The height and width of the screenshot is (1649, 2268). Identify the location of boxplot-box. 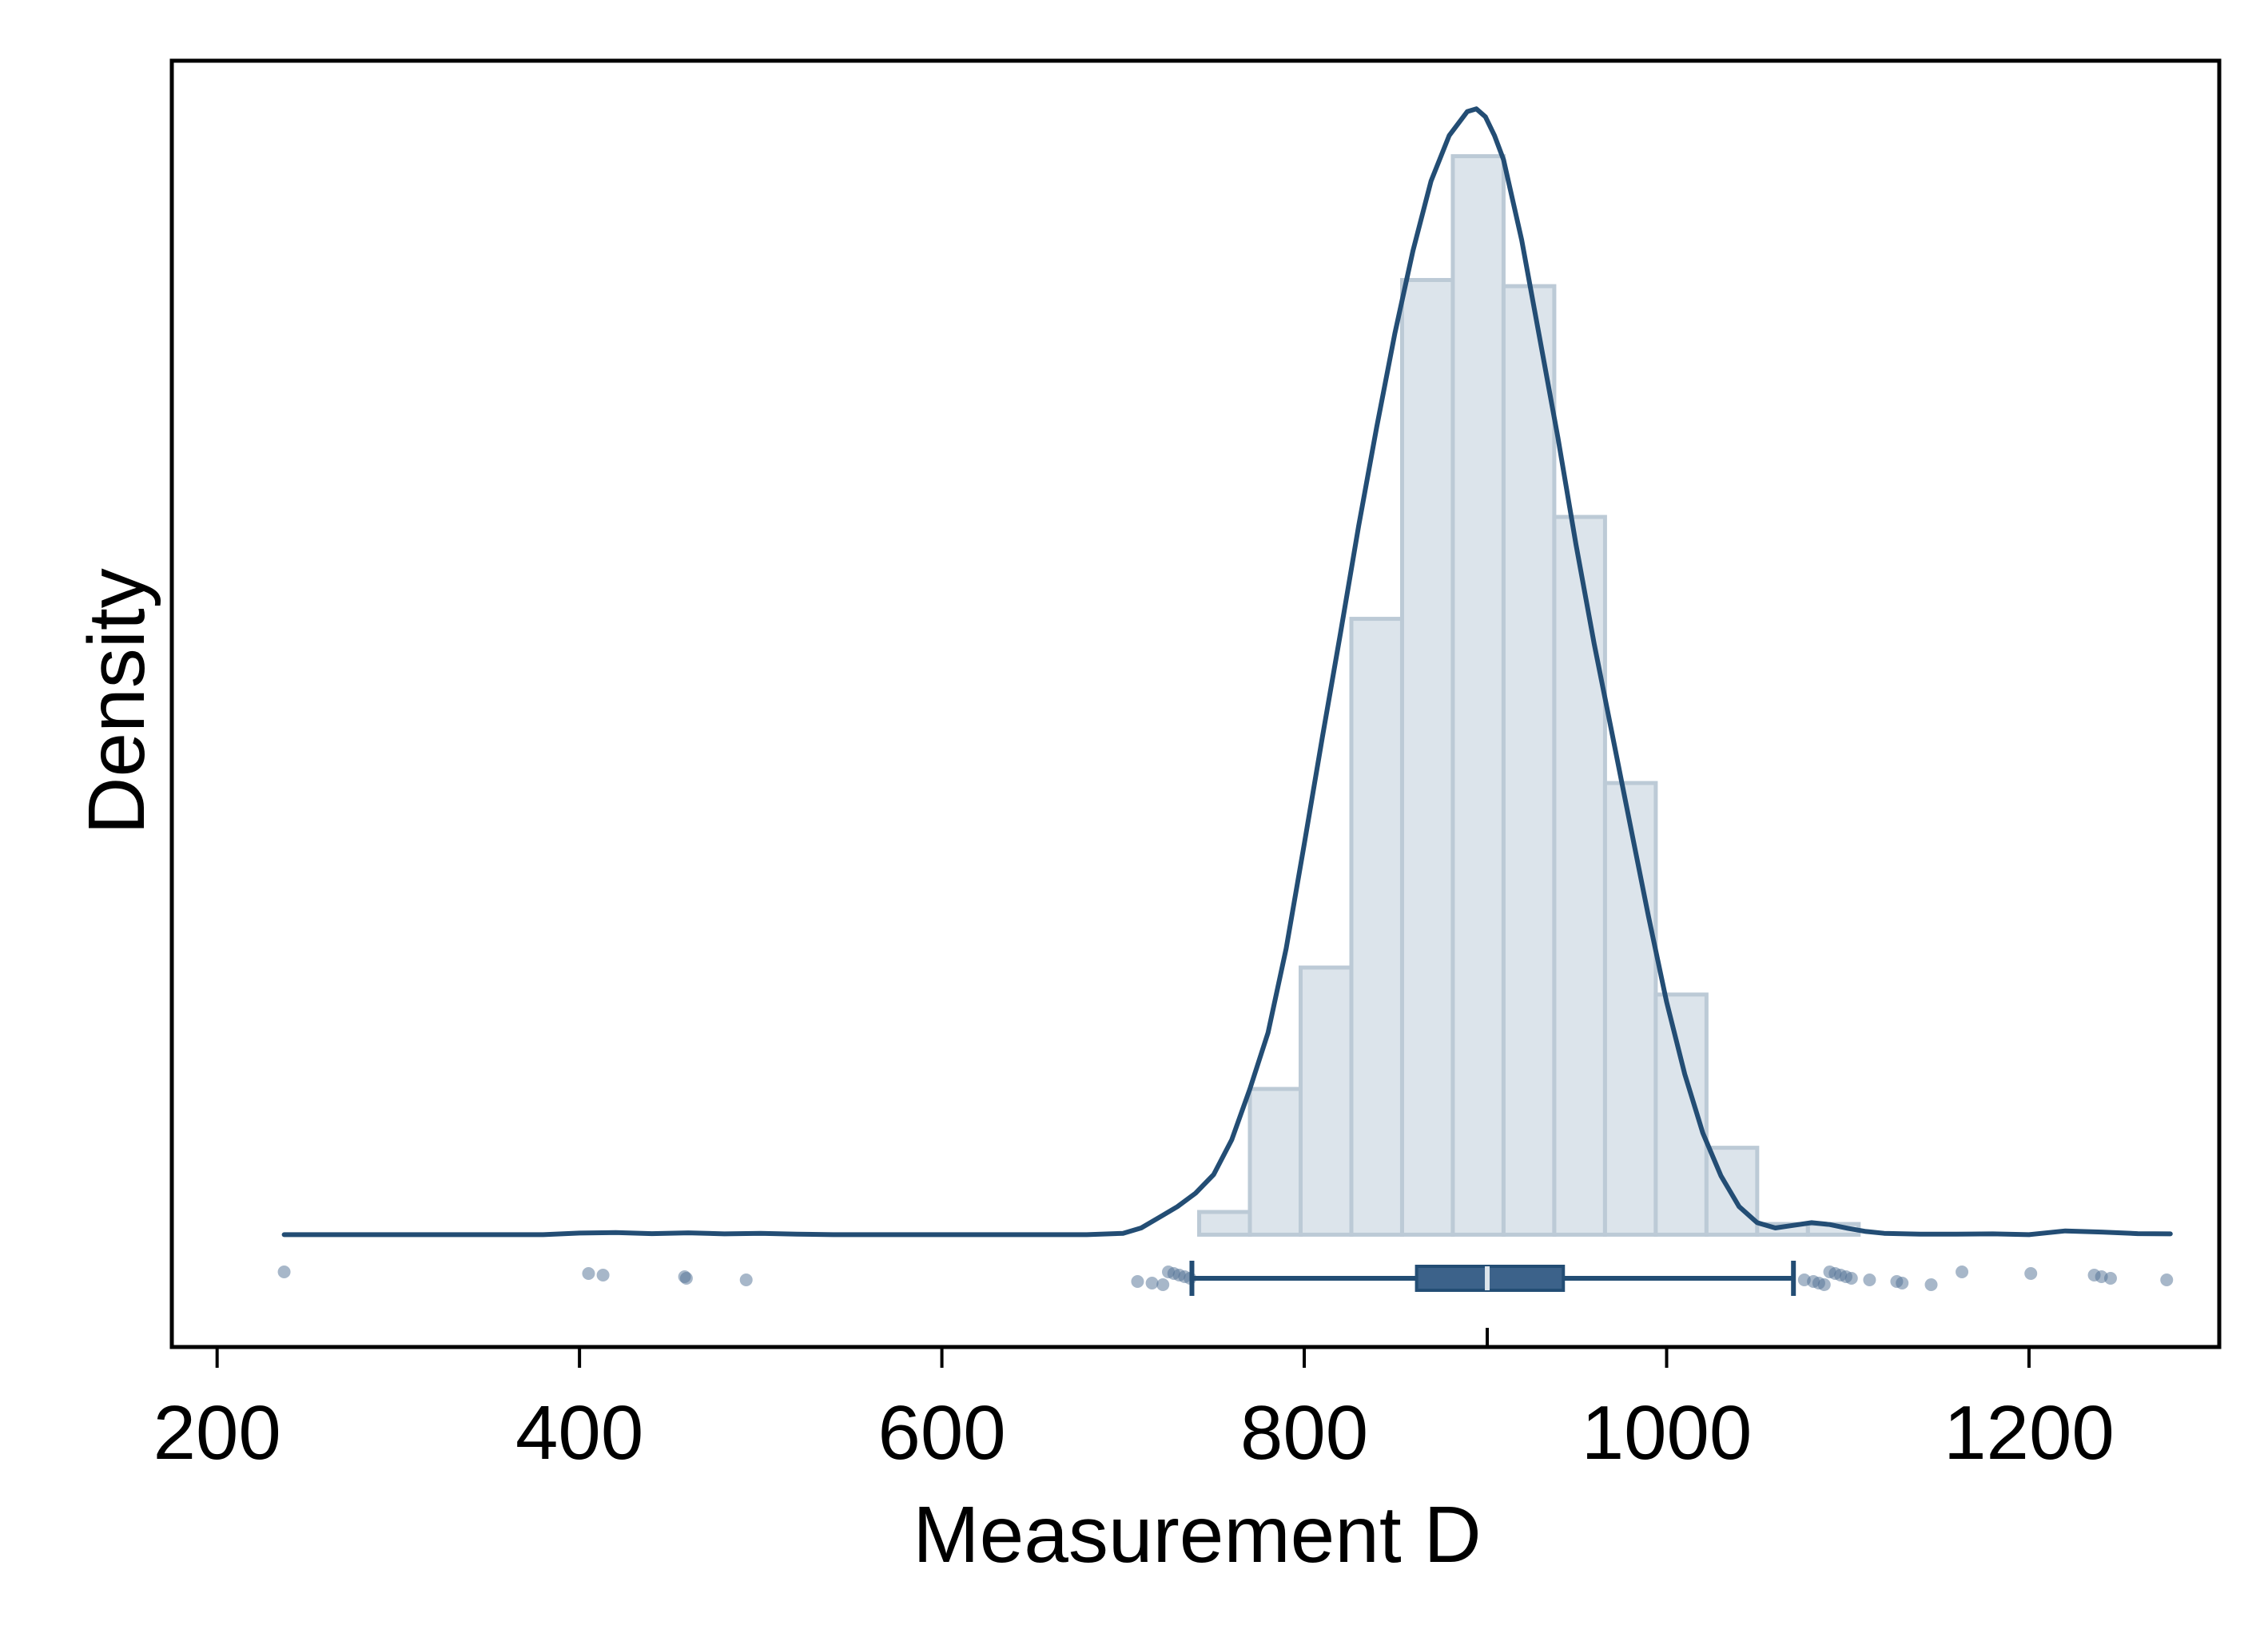
(1490, 1278).